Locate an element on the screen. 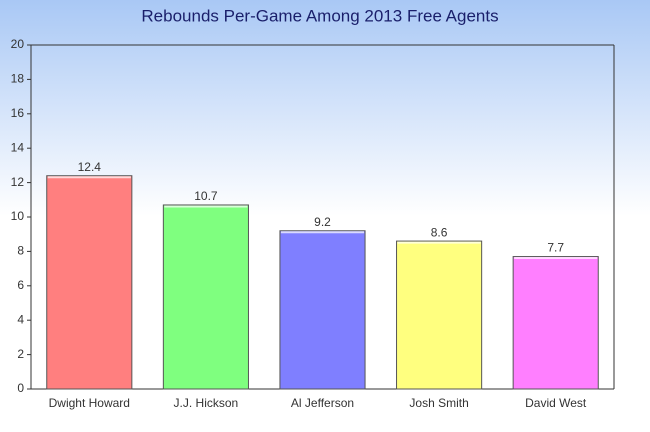 Image resolution: width=650 pixels, height=432 pixels. y-tick-label: 10 is located at coordinates (18, 216).